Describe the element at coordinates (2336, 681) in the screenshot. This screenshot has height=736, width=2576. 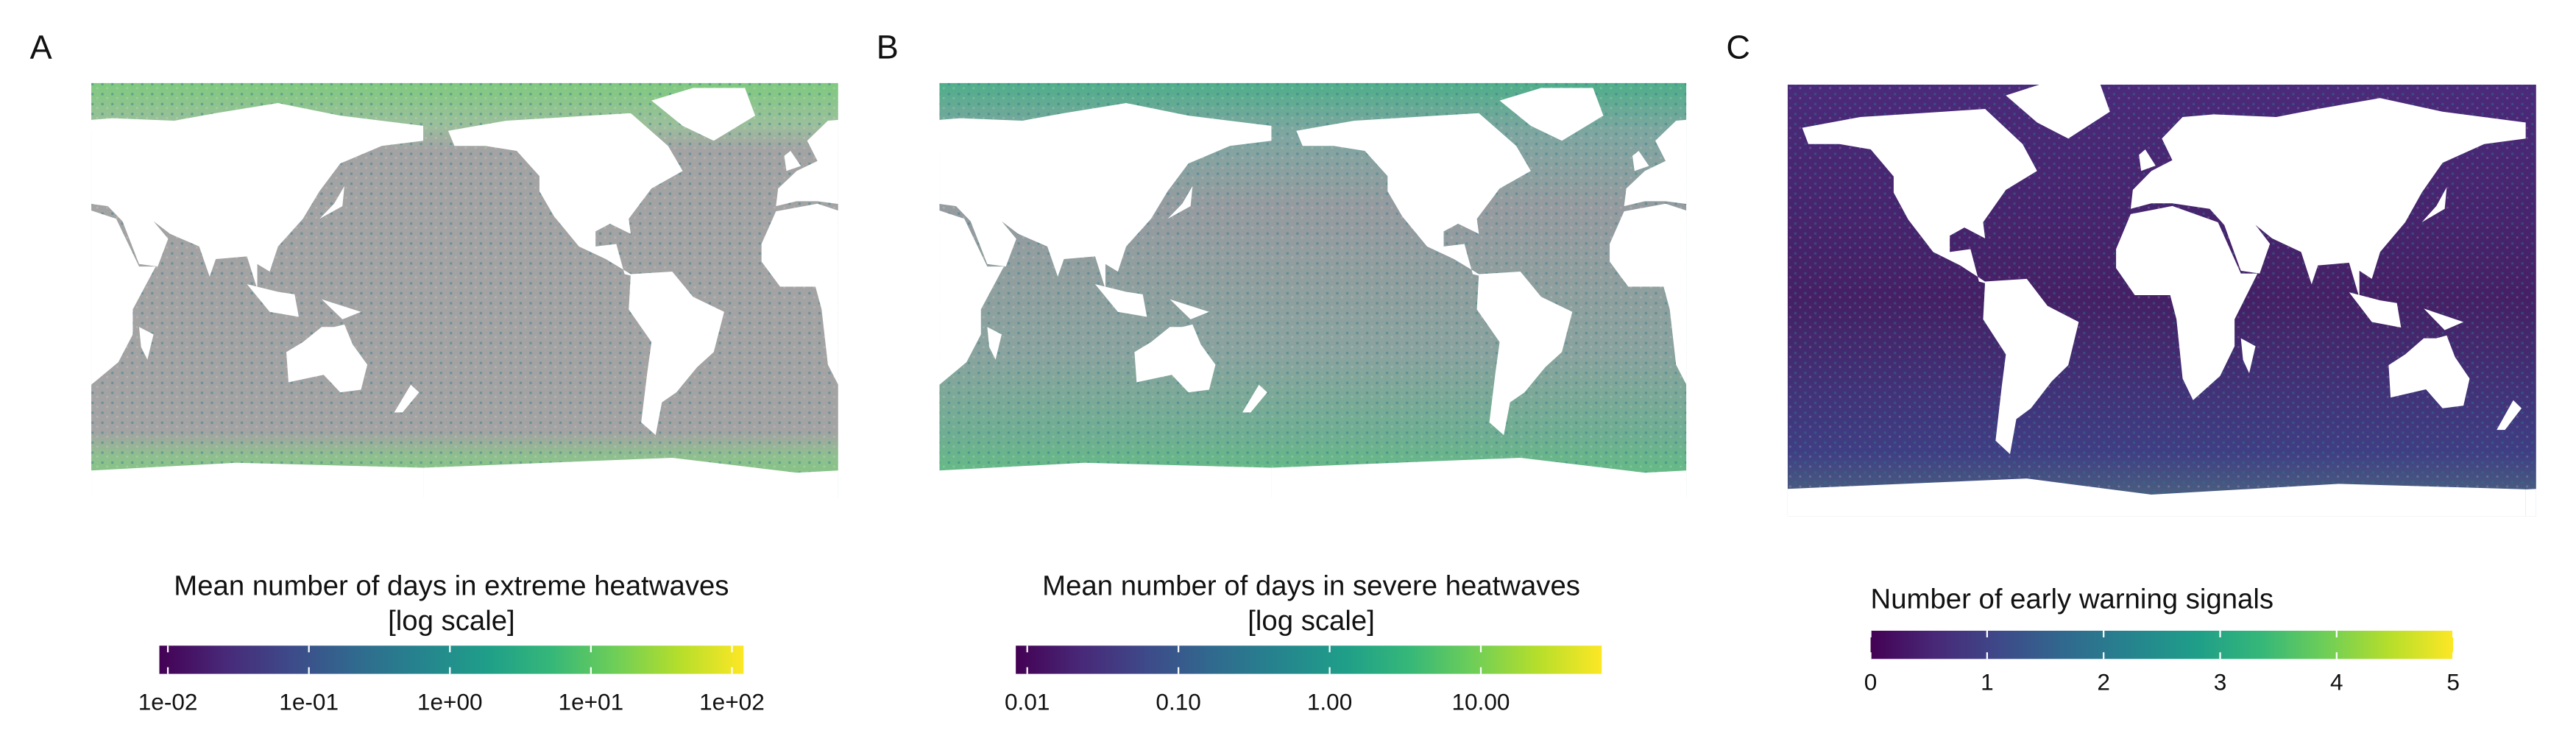
I see `tick-label: 4` at that location.